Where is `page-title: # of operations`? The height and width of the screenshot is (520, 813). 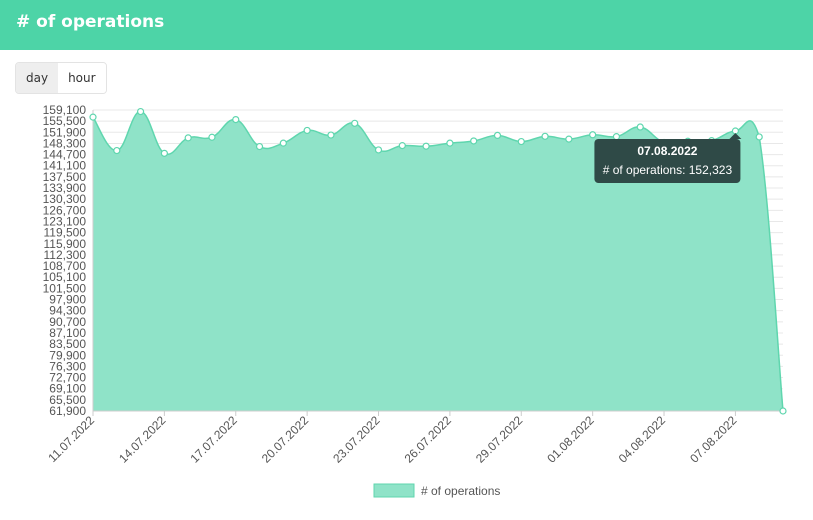 page-title: # of operations is located at coordinates (90, 22).